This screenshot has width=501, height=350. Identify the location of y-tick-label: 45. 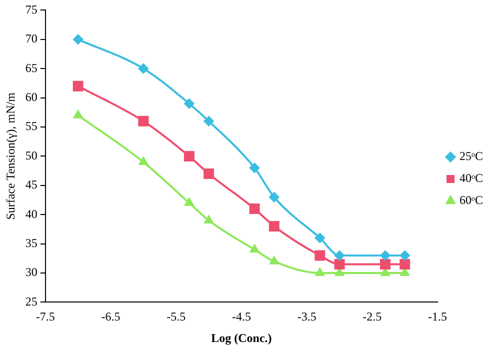
(31, 185).